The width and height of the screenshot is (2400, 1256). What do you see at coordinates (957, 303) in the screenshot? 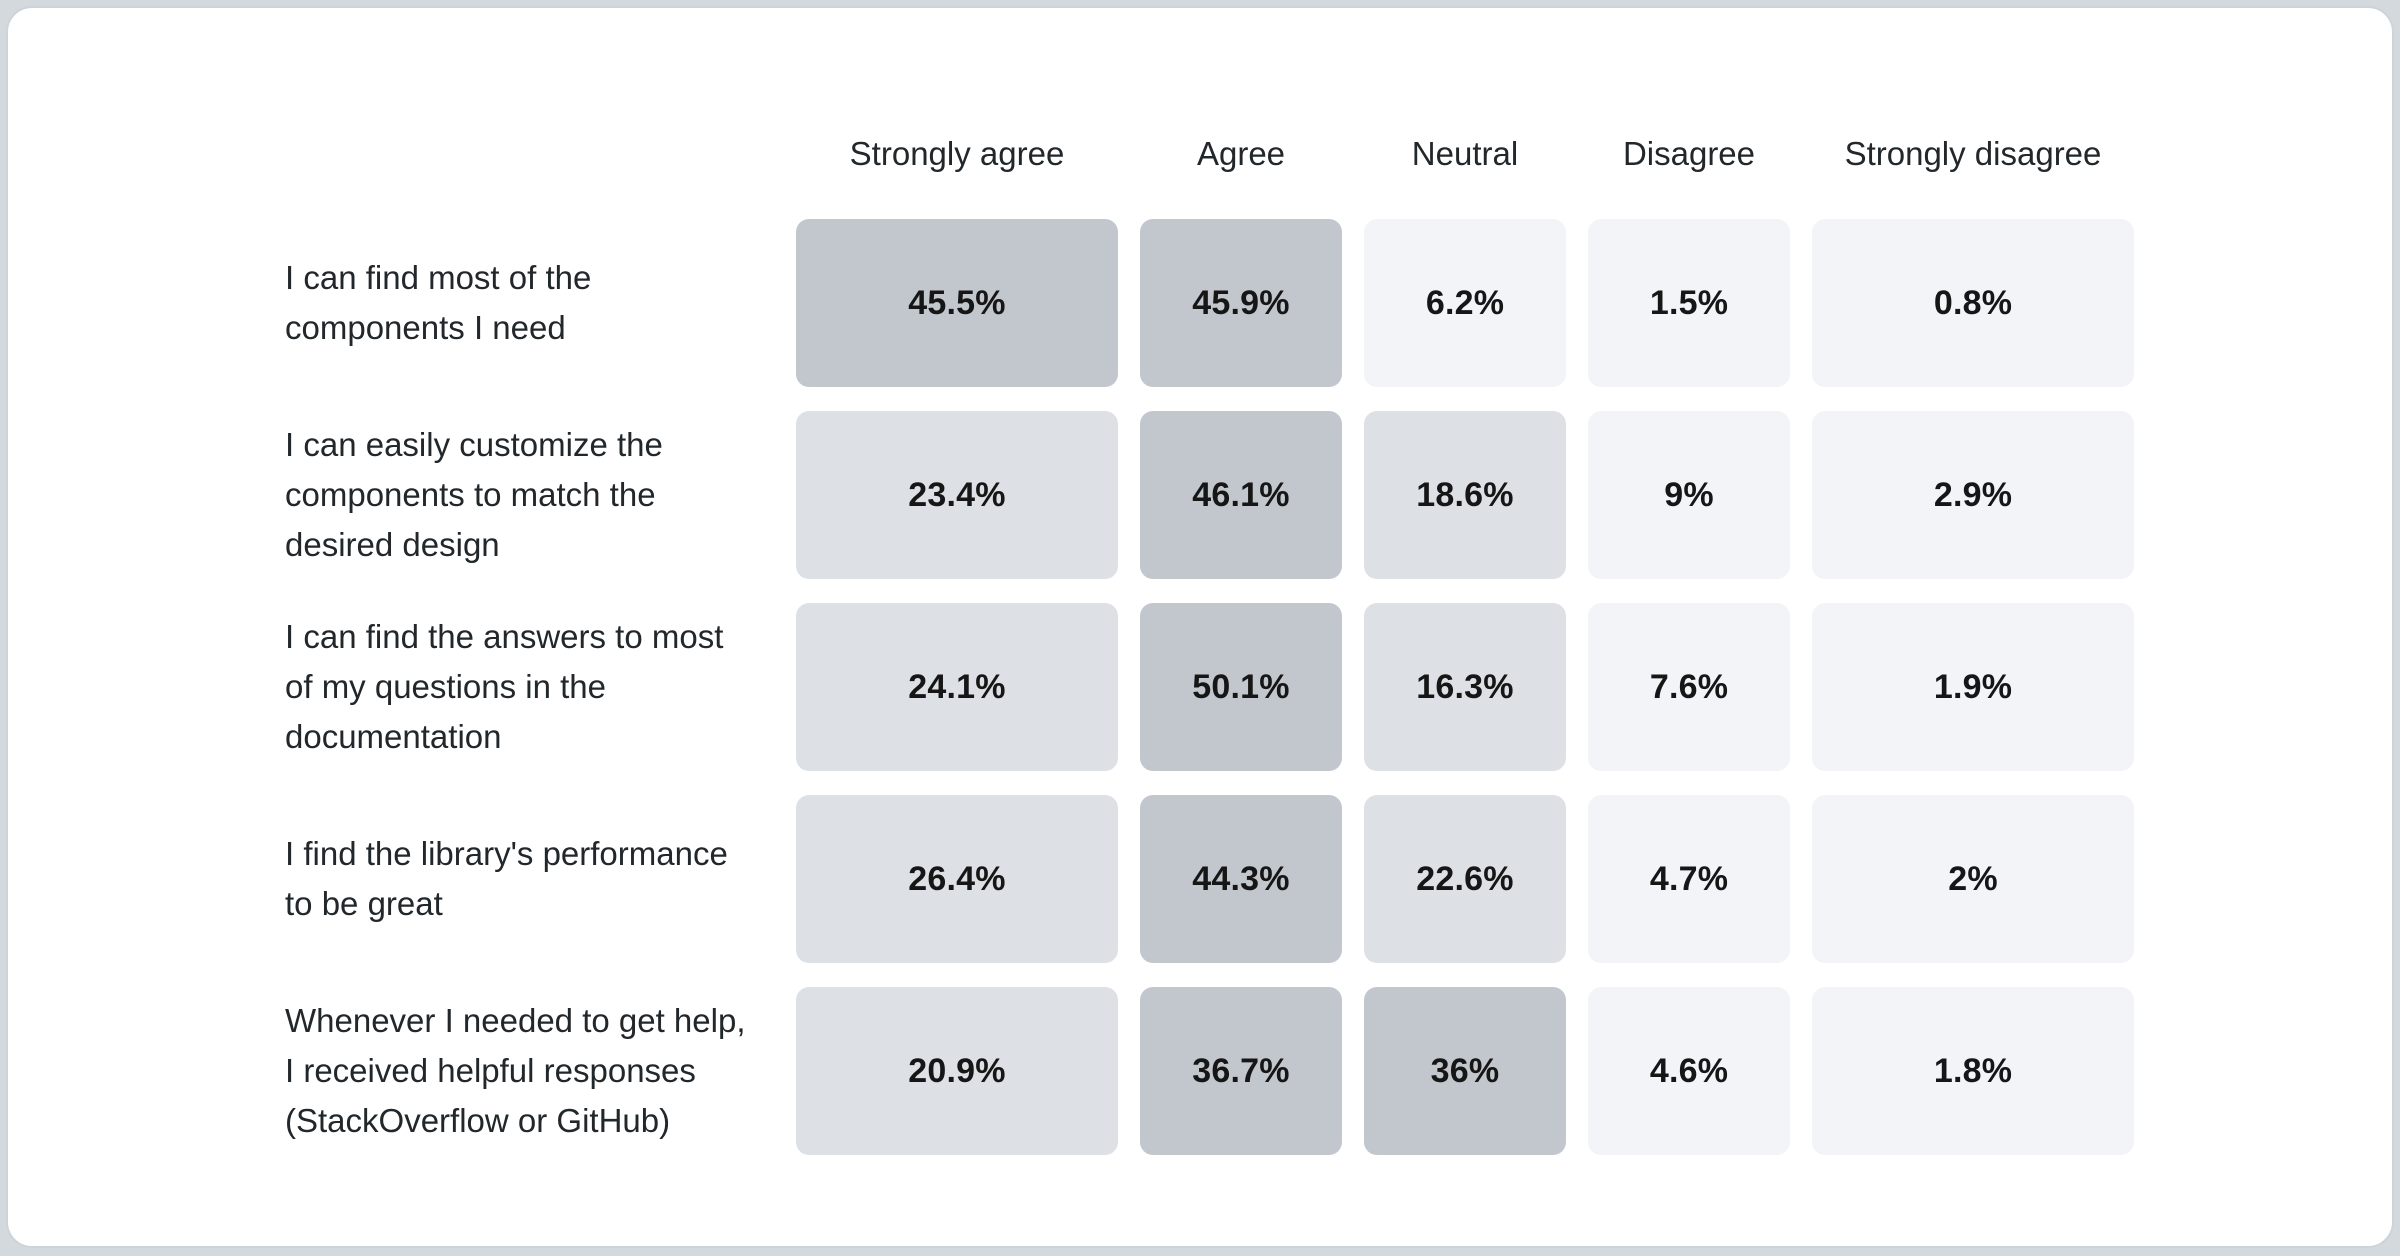
I see `heatmap-cell: 45.5%` at bounding box center [957, 303].